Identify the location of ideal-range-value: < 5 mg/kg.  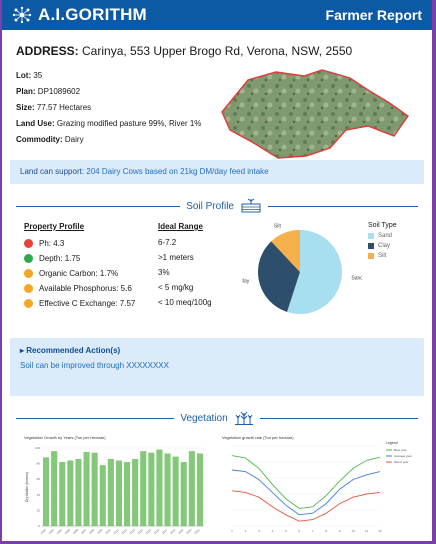
(176, 287).